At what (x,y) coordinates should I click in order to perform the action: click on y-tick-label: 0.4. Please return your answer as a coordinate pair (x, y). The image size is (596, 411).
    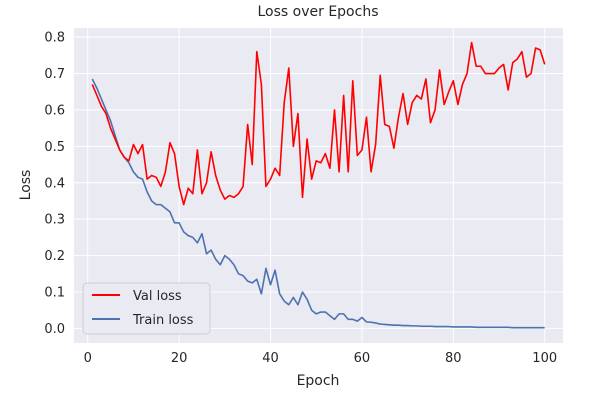
    Looking at the image, I should click on (54, 183).